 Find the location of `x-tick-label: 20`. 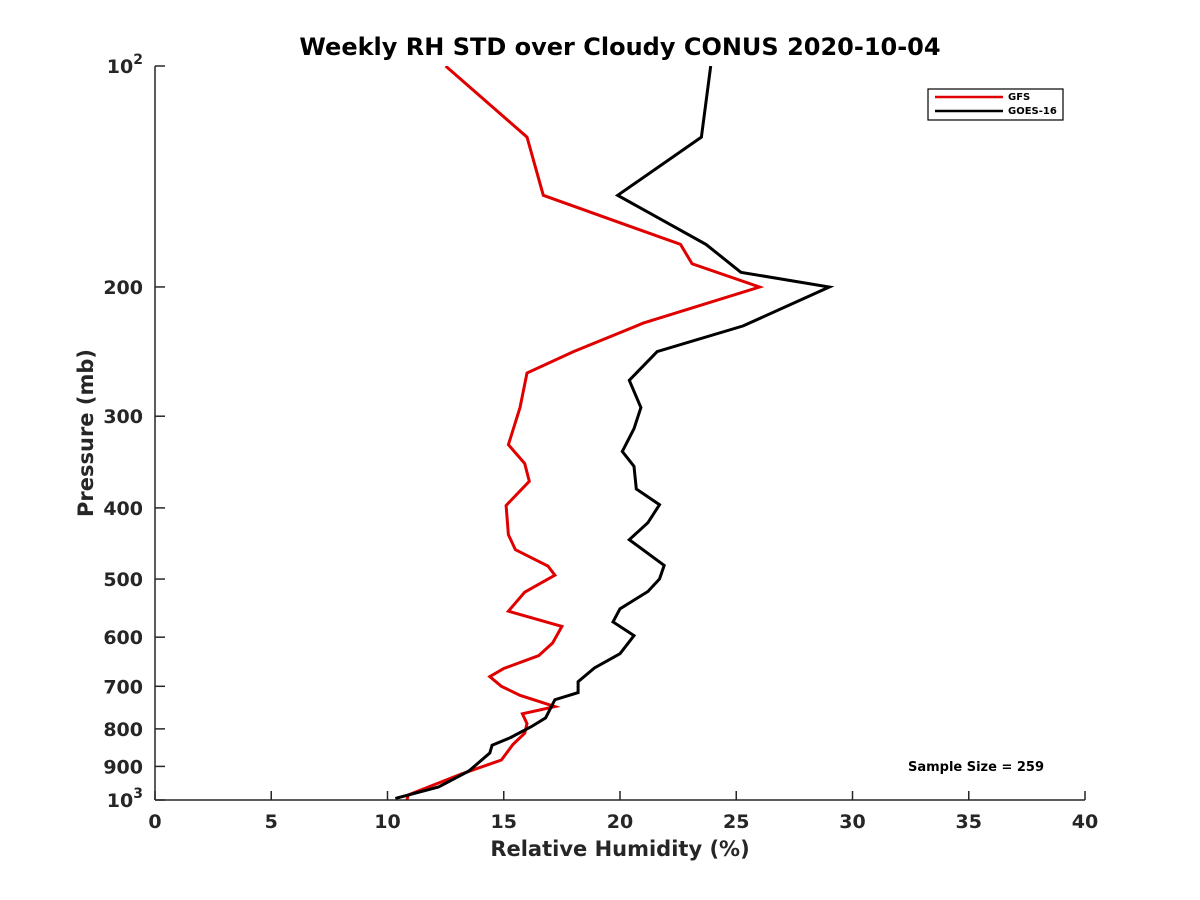

x-tick-label: 20 is located at coordinates (620, 822).